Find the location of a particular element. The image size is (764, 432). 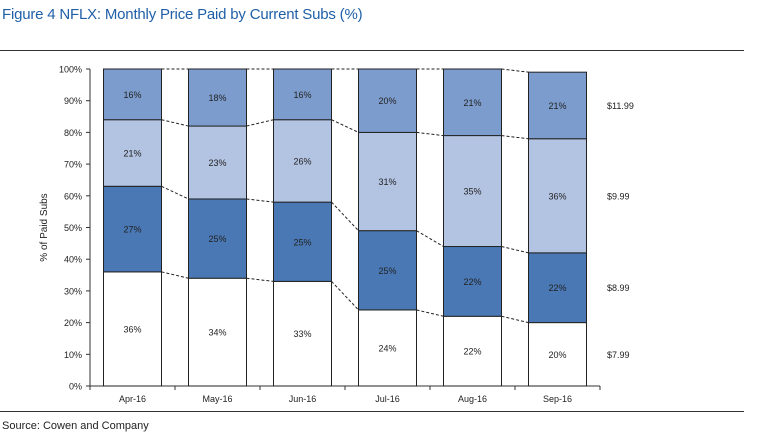

data-label: 23% is located at coordinates (217, 163).